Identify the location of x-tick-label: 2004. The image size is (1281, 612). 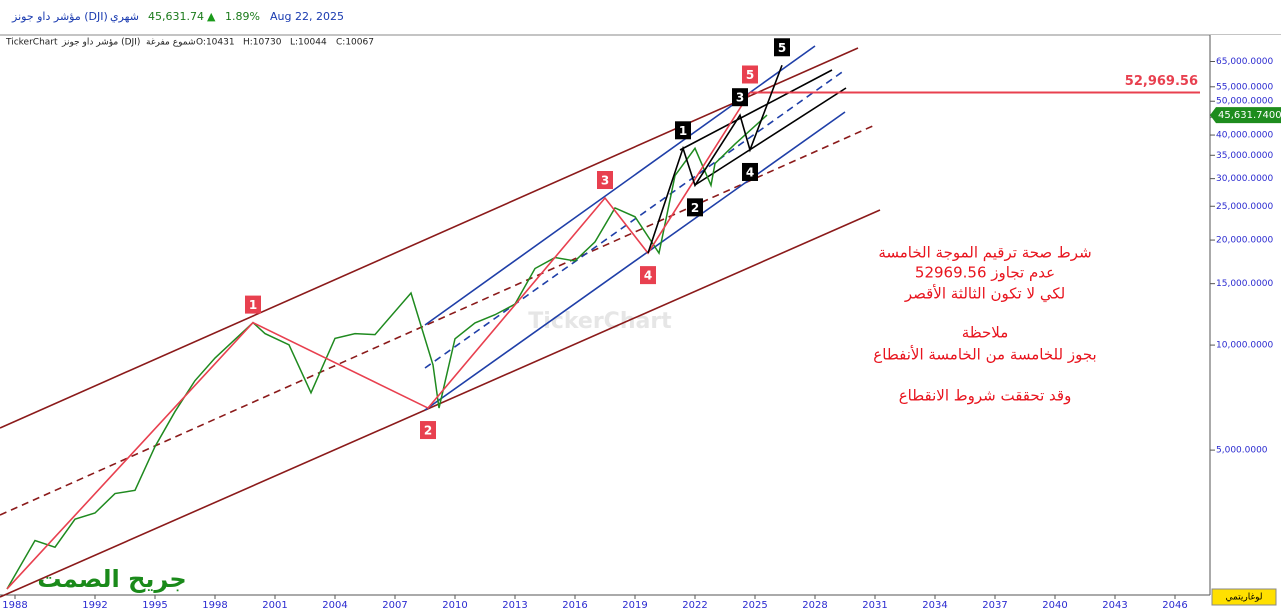
(334, 605).